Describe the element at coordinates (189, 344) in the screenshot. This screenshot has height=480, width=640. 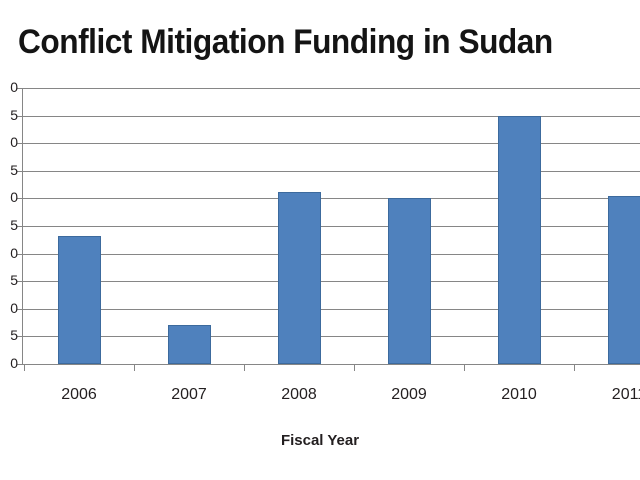
I see `bar-2007` at that location.